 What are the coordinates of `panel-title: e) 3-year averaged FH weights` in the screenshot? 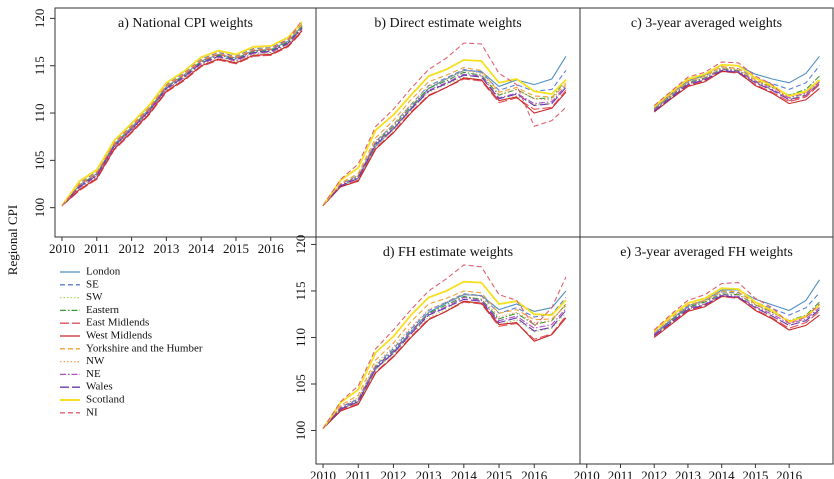 It's located at (706, 252).